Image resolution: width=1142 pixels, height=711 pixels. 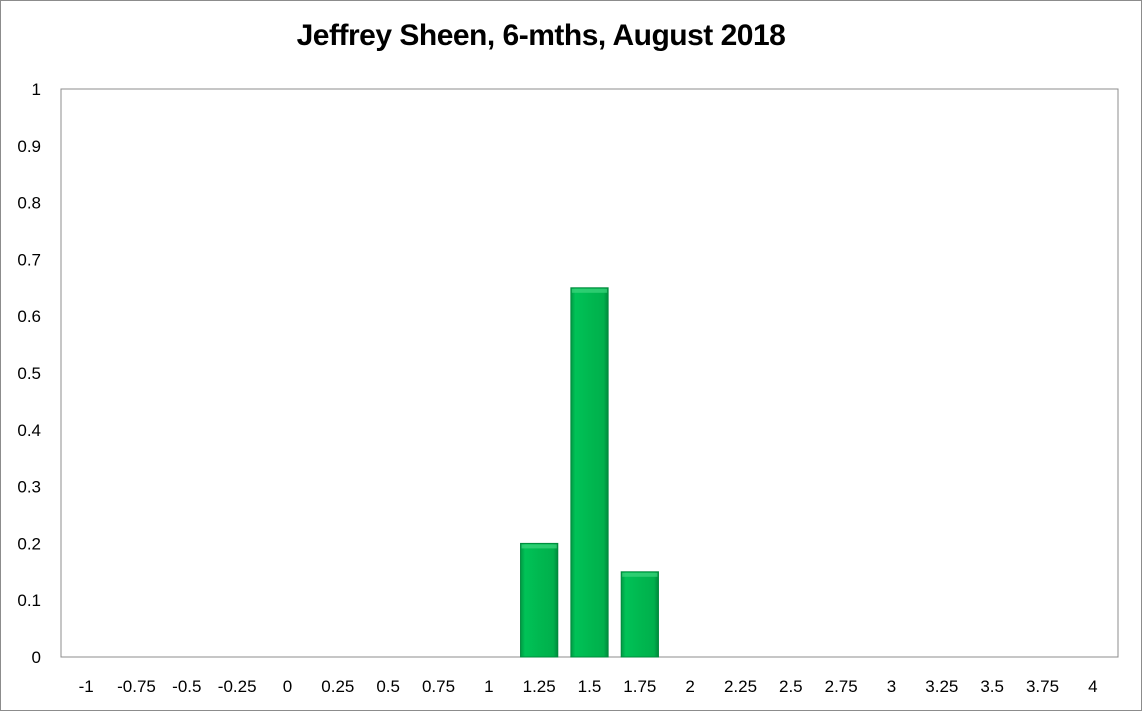 What do you see at coordinates (29, 259) in the screenshot?
I see `y-tick-label: 0.7` at bounding box center [29, 259].